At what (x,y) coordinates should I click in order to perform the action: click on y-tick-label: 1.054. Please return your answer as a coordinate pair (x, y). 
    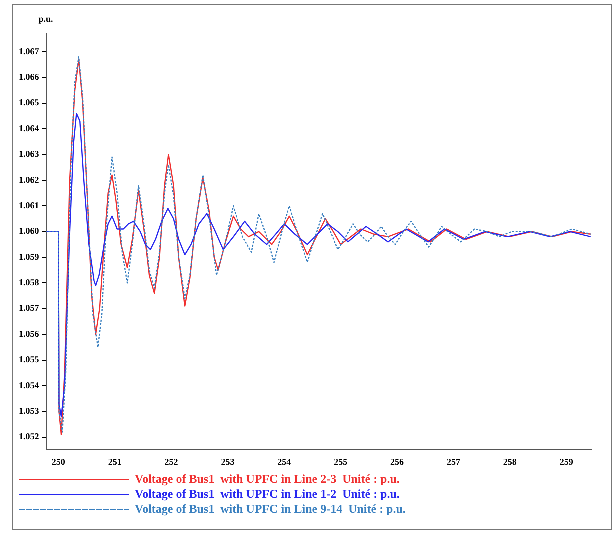
    Looking at the image, I should click on (29, 385).